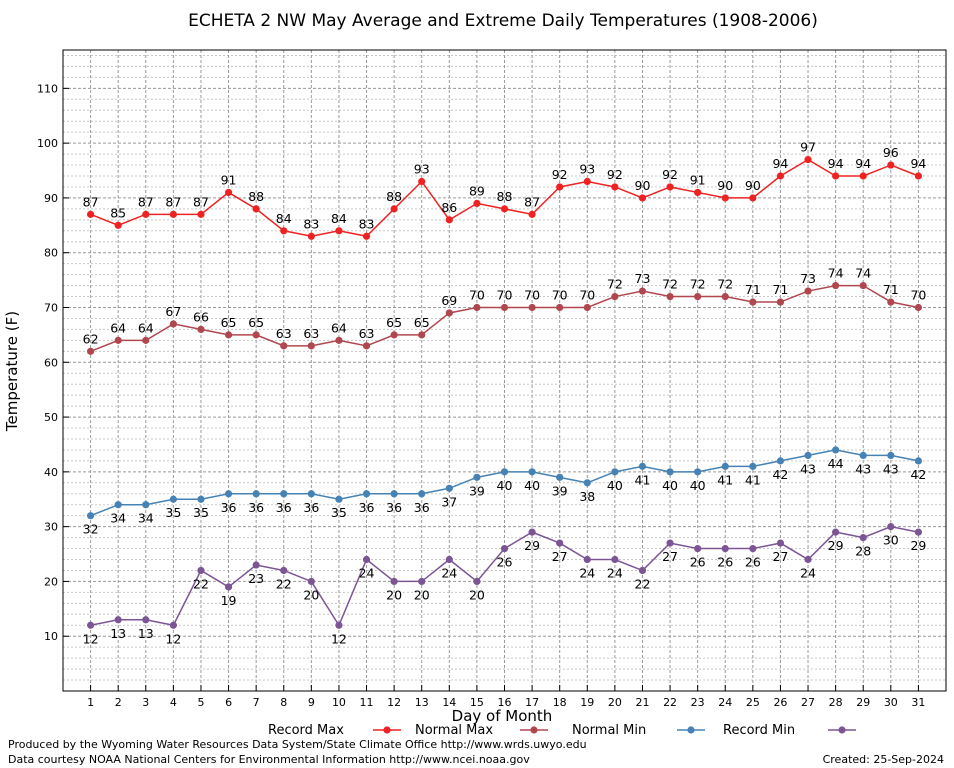 This screenshot has height=768, width=954. What do you see at coordinates (863, 273) in the screenshot?
I see `data-label: 74` at bounding box center [863, 273].